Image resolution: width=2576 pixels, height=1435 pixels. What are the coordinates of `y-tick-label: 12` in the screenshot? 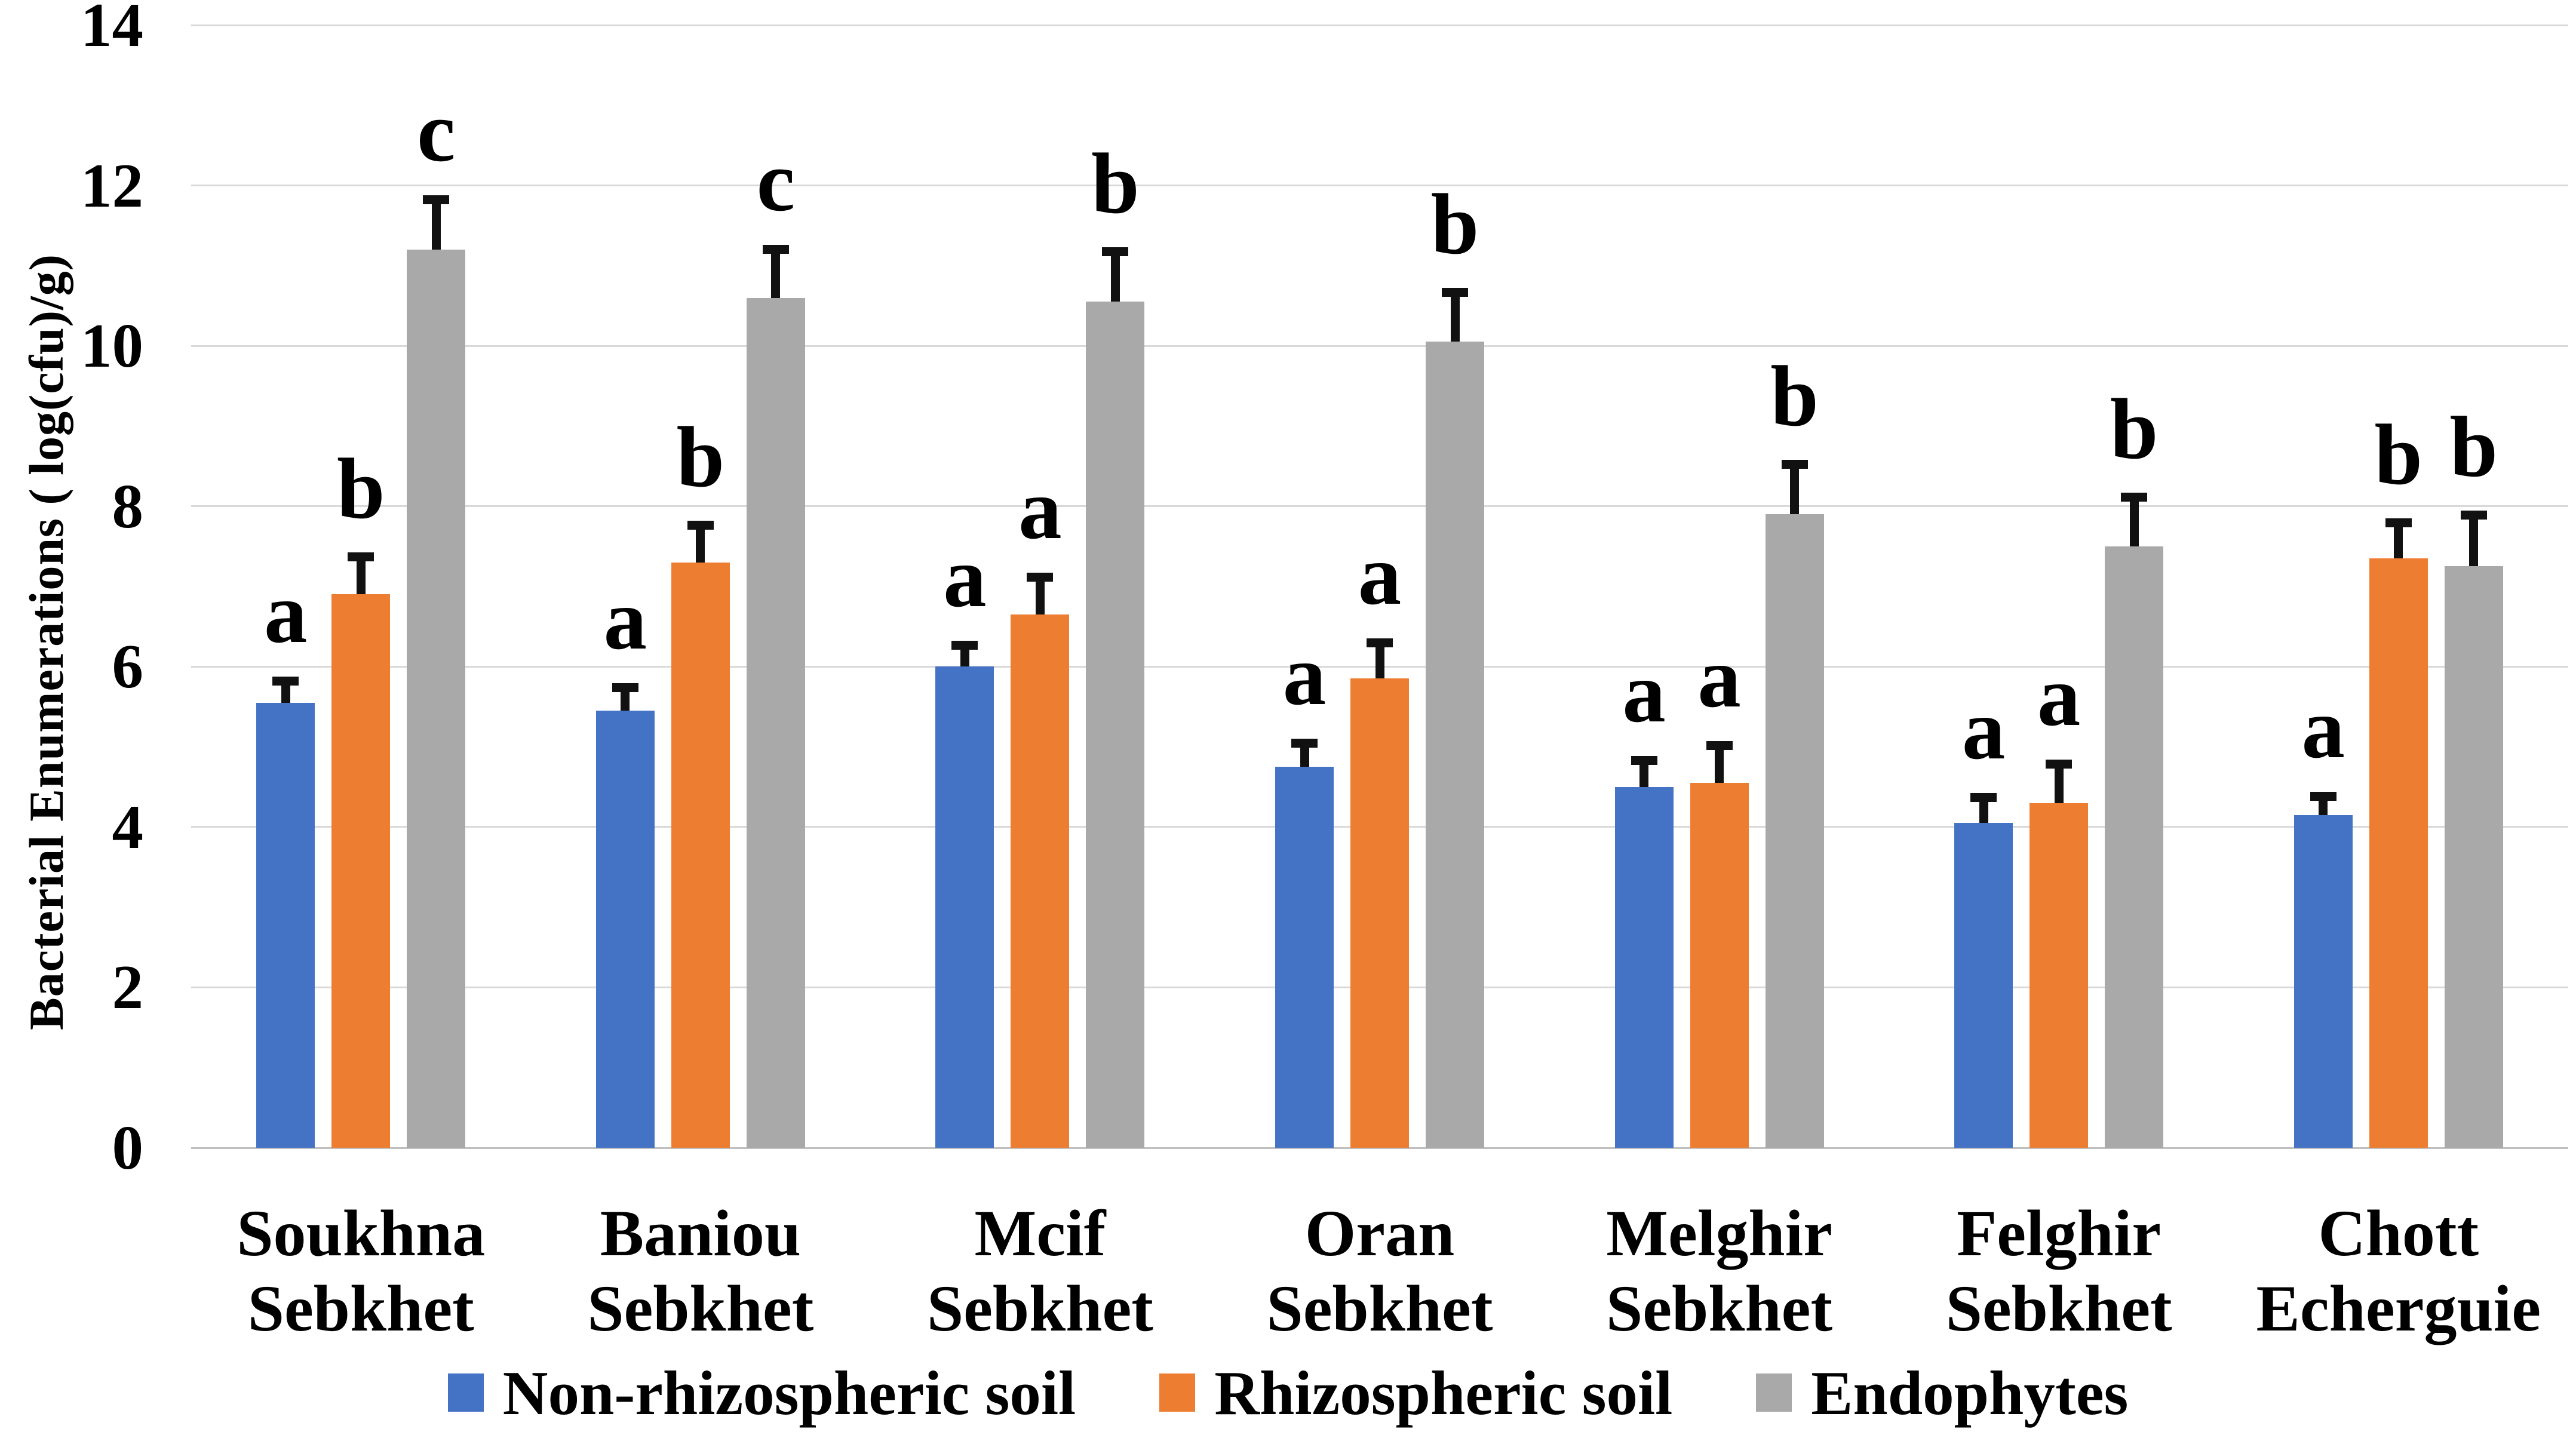 It's located at (112, 185).